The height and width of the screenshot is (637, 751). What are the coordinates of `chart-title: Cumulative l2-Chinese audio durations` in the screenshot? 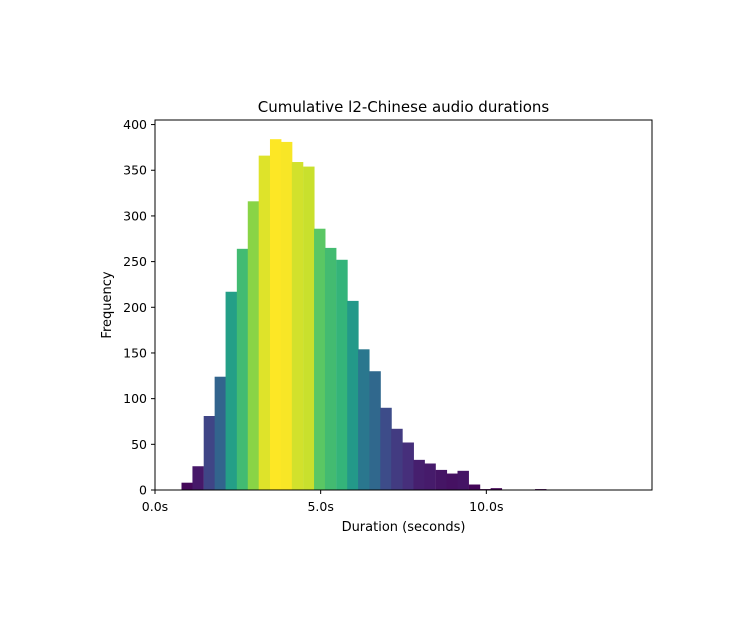 It's located at (404, 107).